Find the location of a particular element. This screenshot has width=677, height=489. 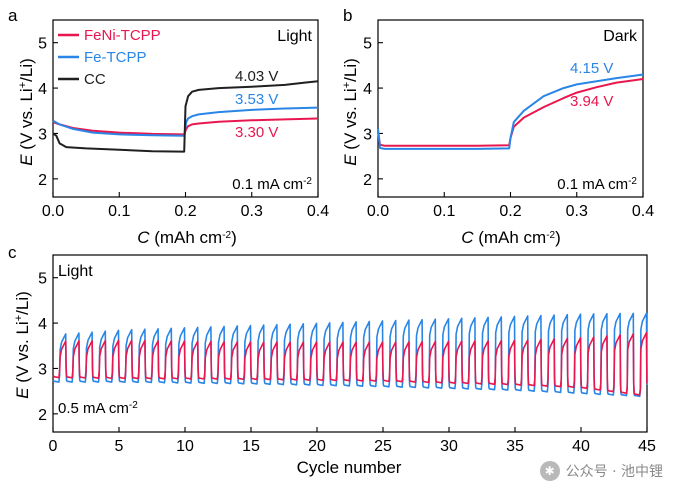

panel-b-ytick-label: 3 is located at coordinates (367, 134).